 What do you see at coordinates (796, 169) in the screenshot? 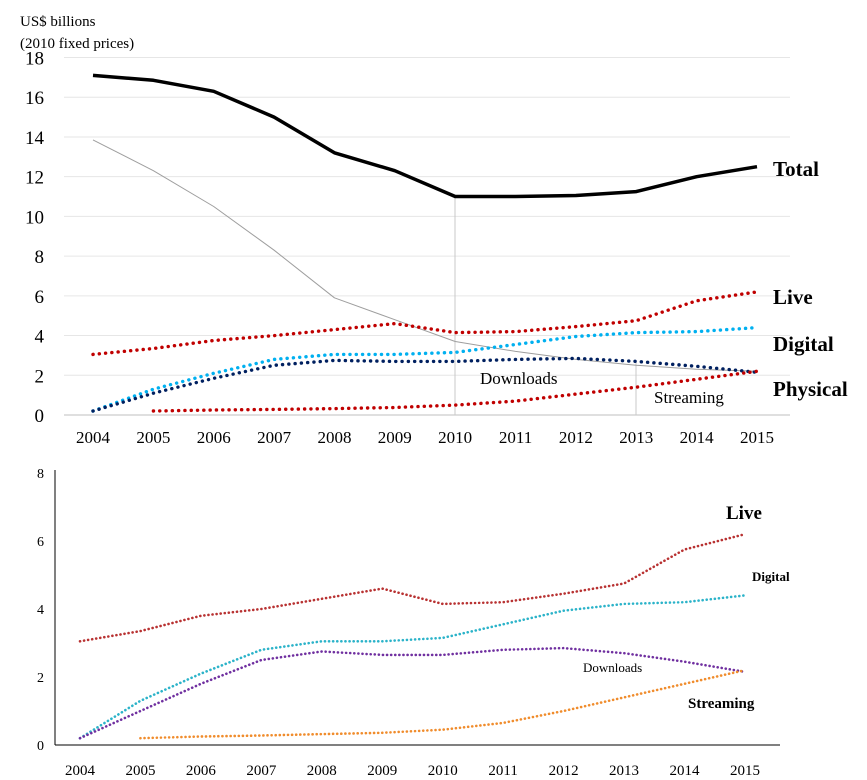
I see `label-total: Total` at bounding box center [796, 169].